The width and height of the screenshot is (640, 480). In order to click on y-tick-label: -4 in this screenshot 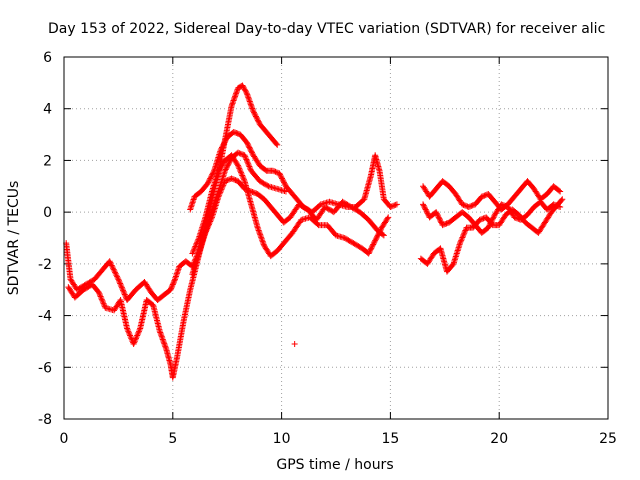, I will do `click(45, 317)`.